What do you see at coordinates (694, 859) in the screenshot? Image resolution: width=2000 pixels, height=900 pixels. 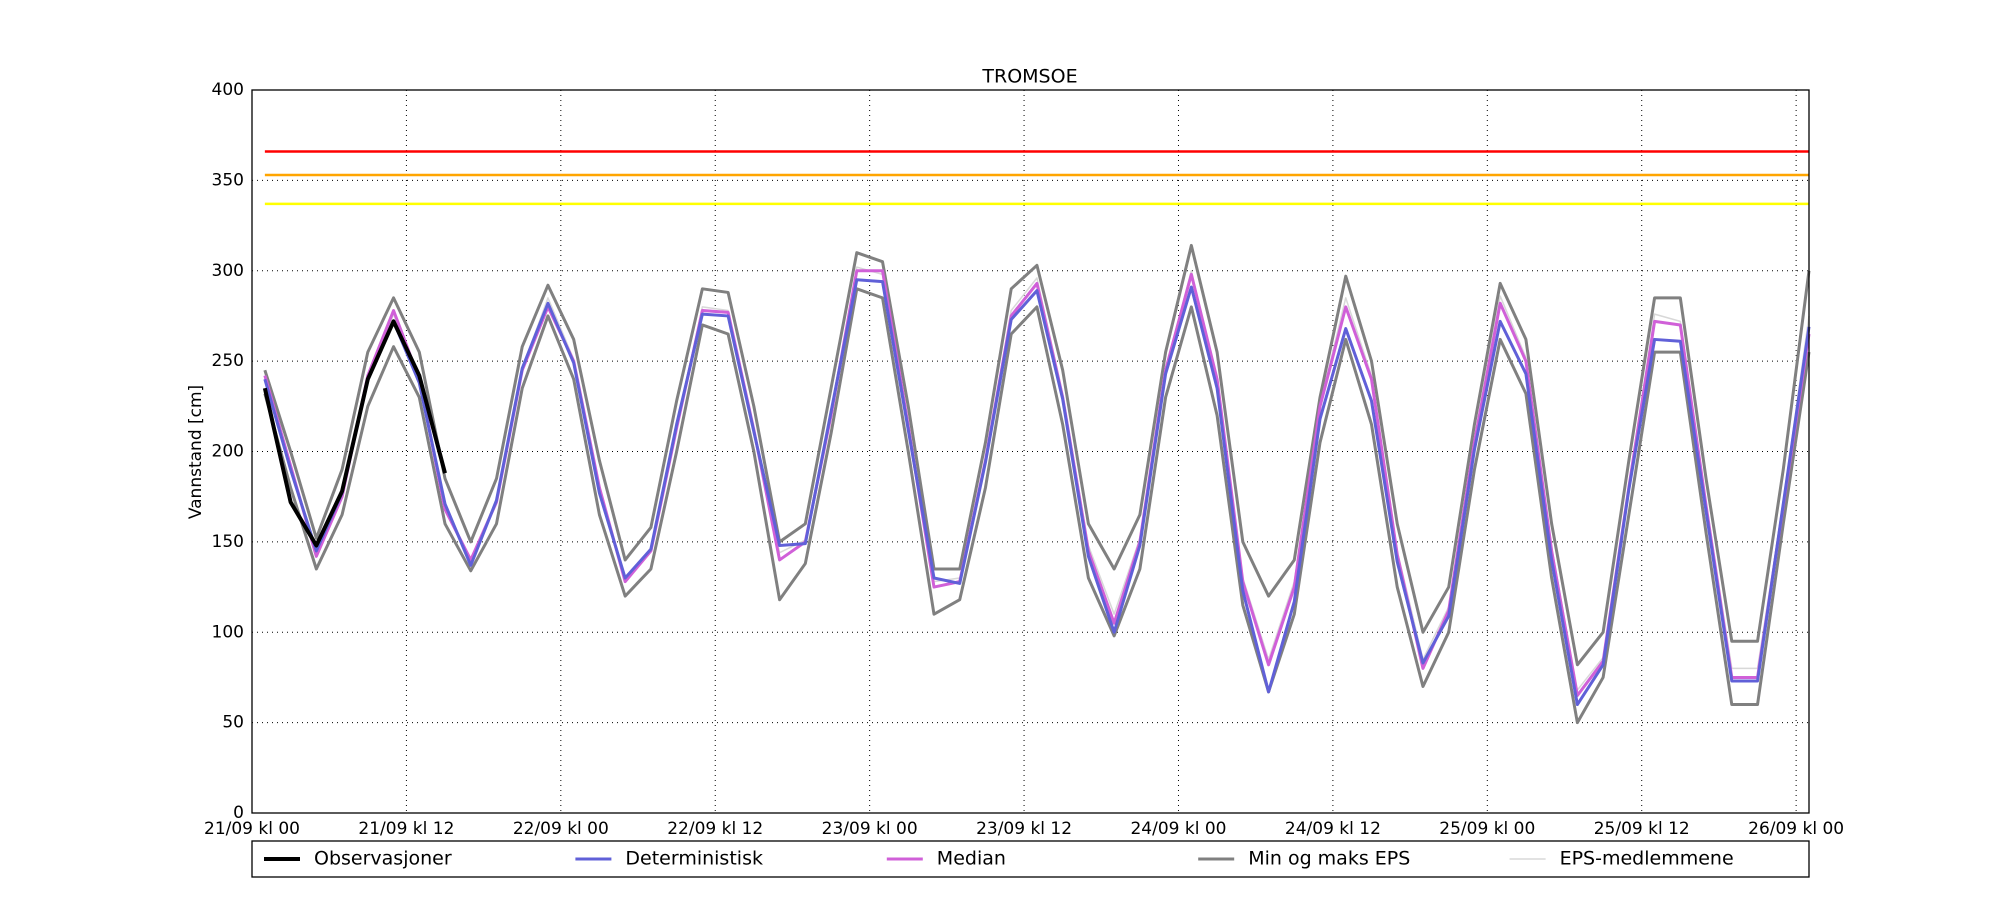 I see `legend-label: Deterministisk` at bounding box center [694, 859].